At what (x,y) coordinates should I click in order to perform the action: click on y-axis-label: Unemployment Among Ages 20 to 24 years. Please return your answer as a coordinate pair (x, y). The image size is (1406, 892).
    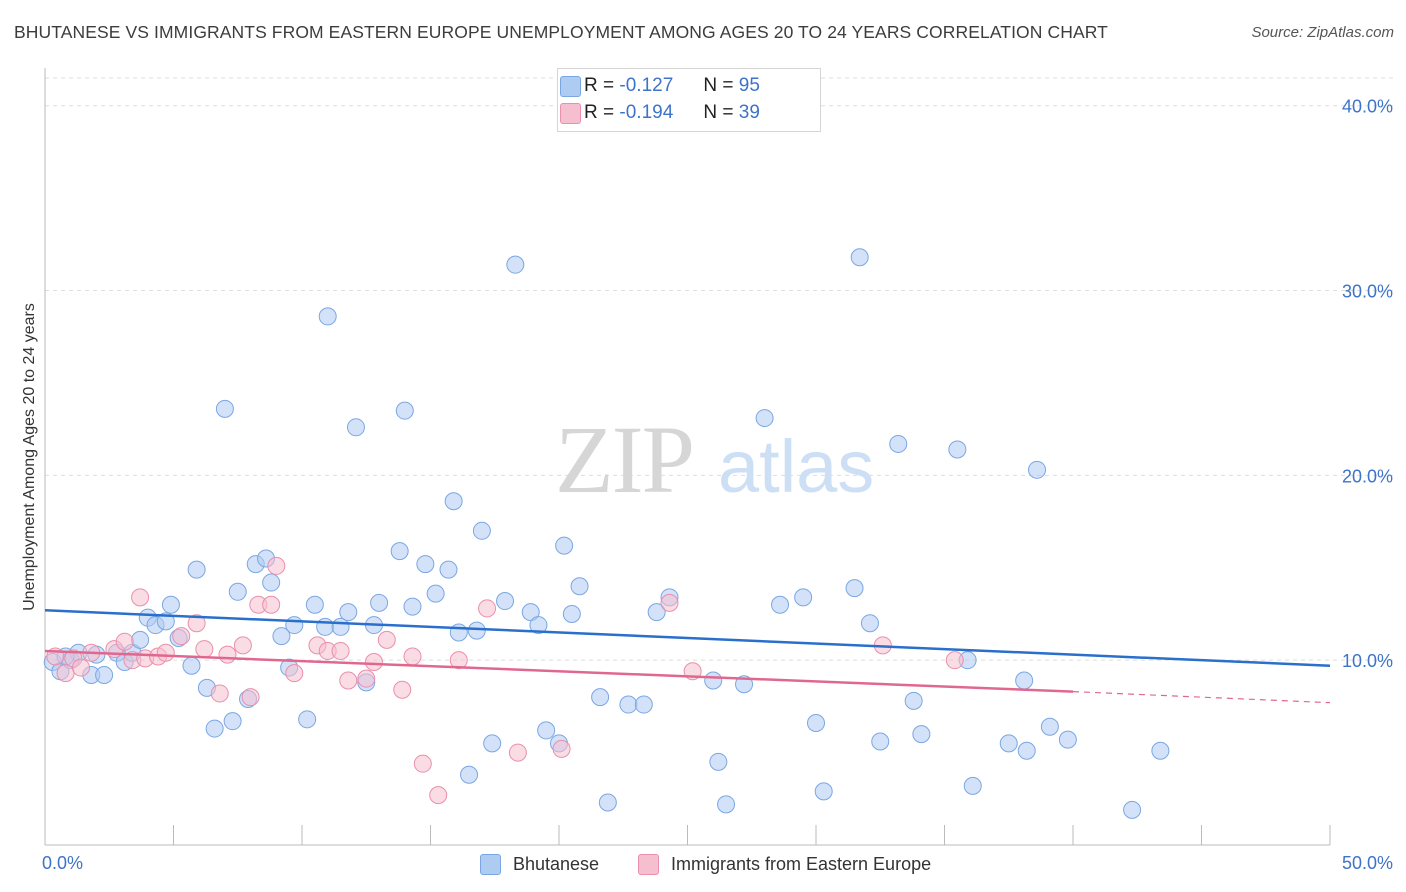
    Looking at the image, I should click on (29, 457).